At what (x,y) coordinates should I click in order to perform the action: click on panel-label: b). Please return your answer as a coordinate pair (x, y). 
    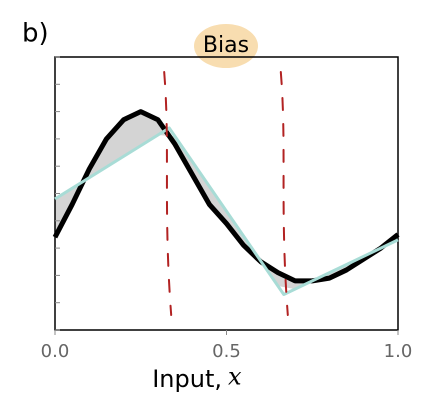
    Looking at the image, I should click on (35, 34).